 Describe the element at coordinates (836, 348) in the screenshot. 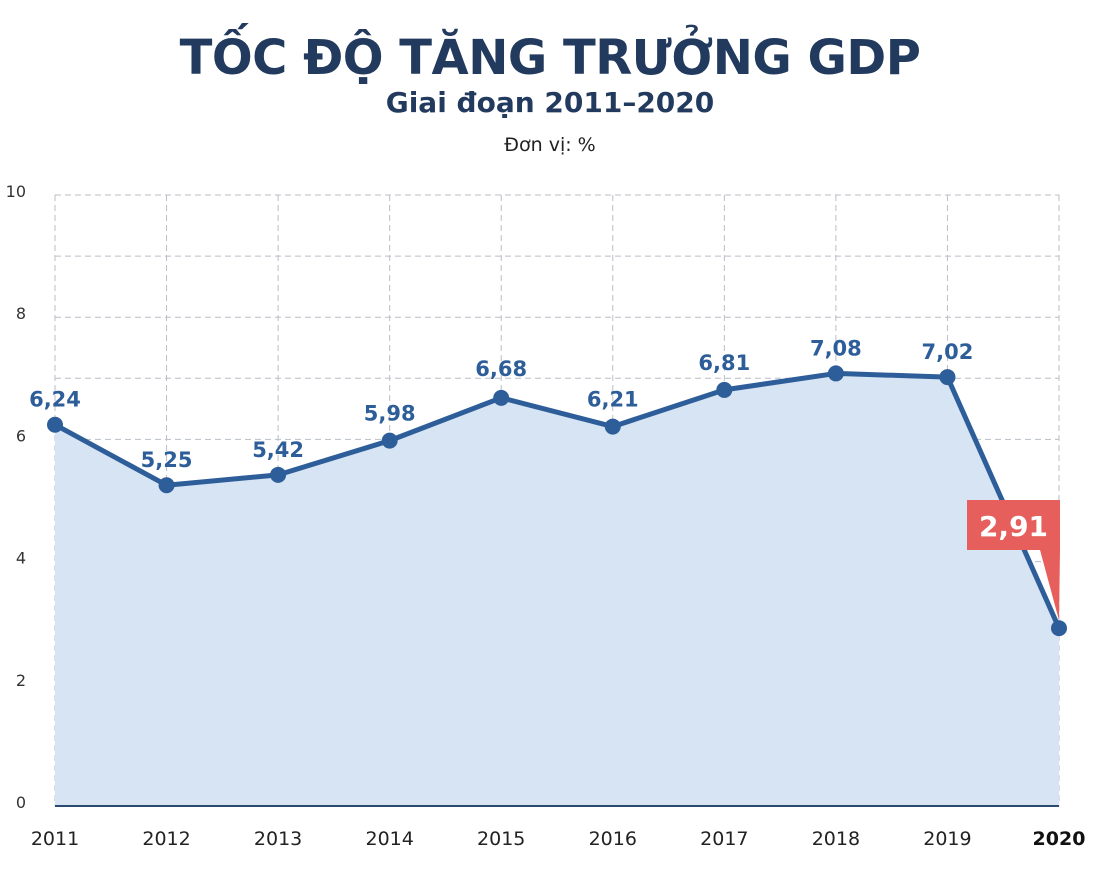

I see `data-label: 7,08` at that location.